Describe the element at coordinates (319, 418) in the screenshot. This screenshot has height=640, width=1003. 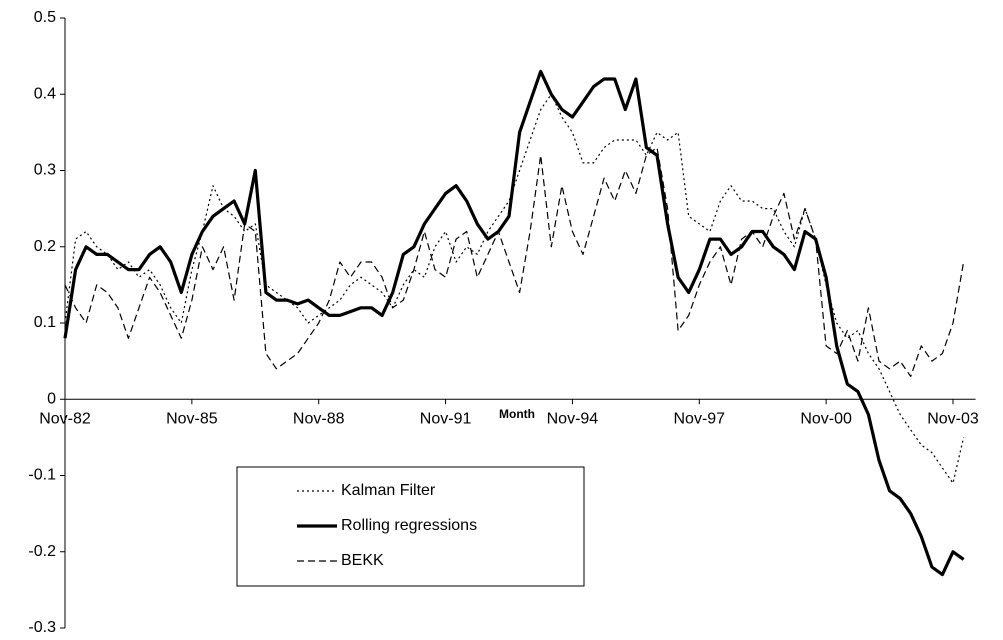
I see `x-tick-label: Nov-88` at that location.